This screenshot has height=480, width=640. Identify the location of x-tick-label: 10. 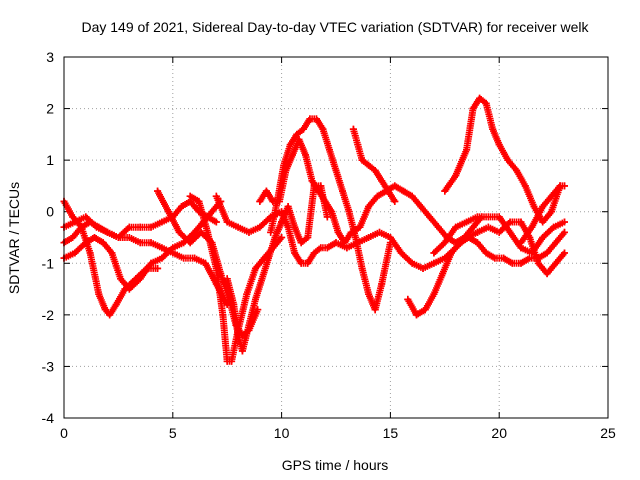
(282, 433).